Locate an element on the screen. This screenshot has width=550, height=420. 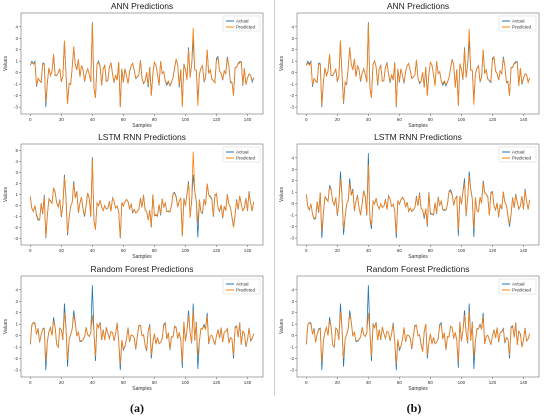
chart-title: Random Forest Predictions is located at coordinates (142, 269).